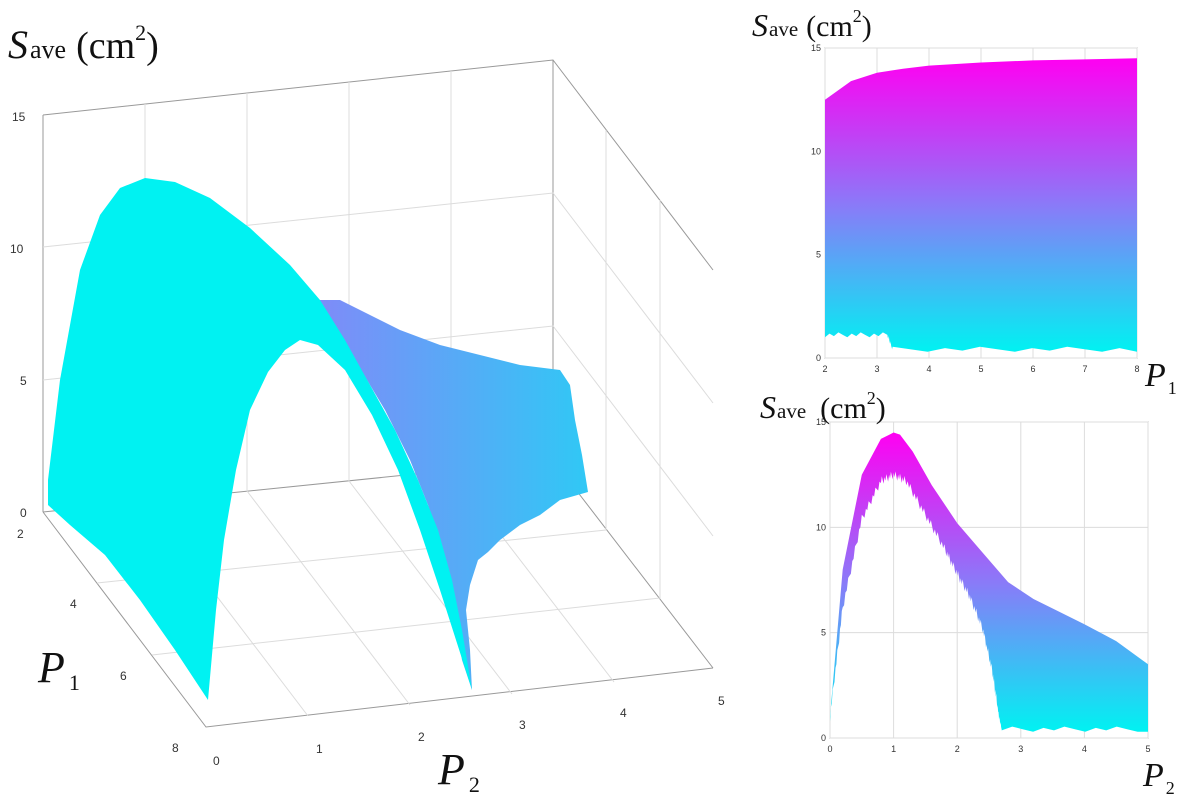 Image resolution: width=1179 pixels, height=804 pixels. Describe the element at coordinates (812, 24) in the screenshot. I see `side-p1-y-axis-label: Save (cm2)` at that location.